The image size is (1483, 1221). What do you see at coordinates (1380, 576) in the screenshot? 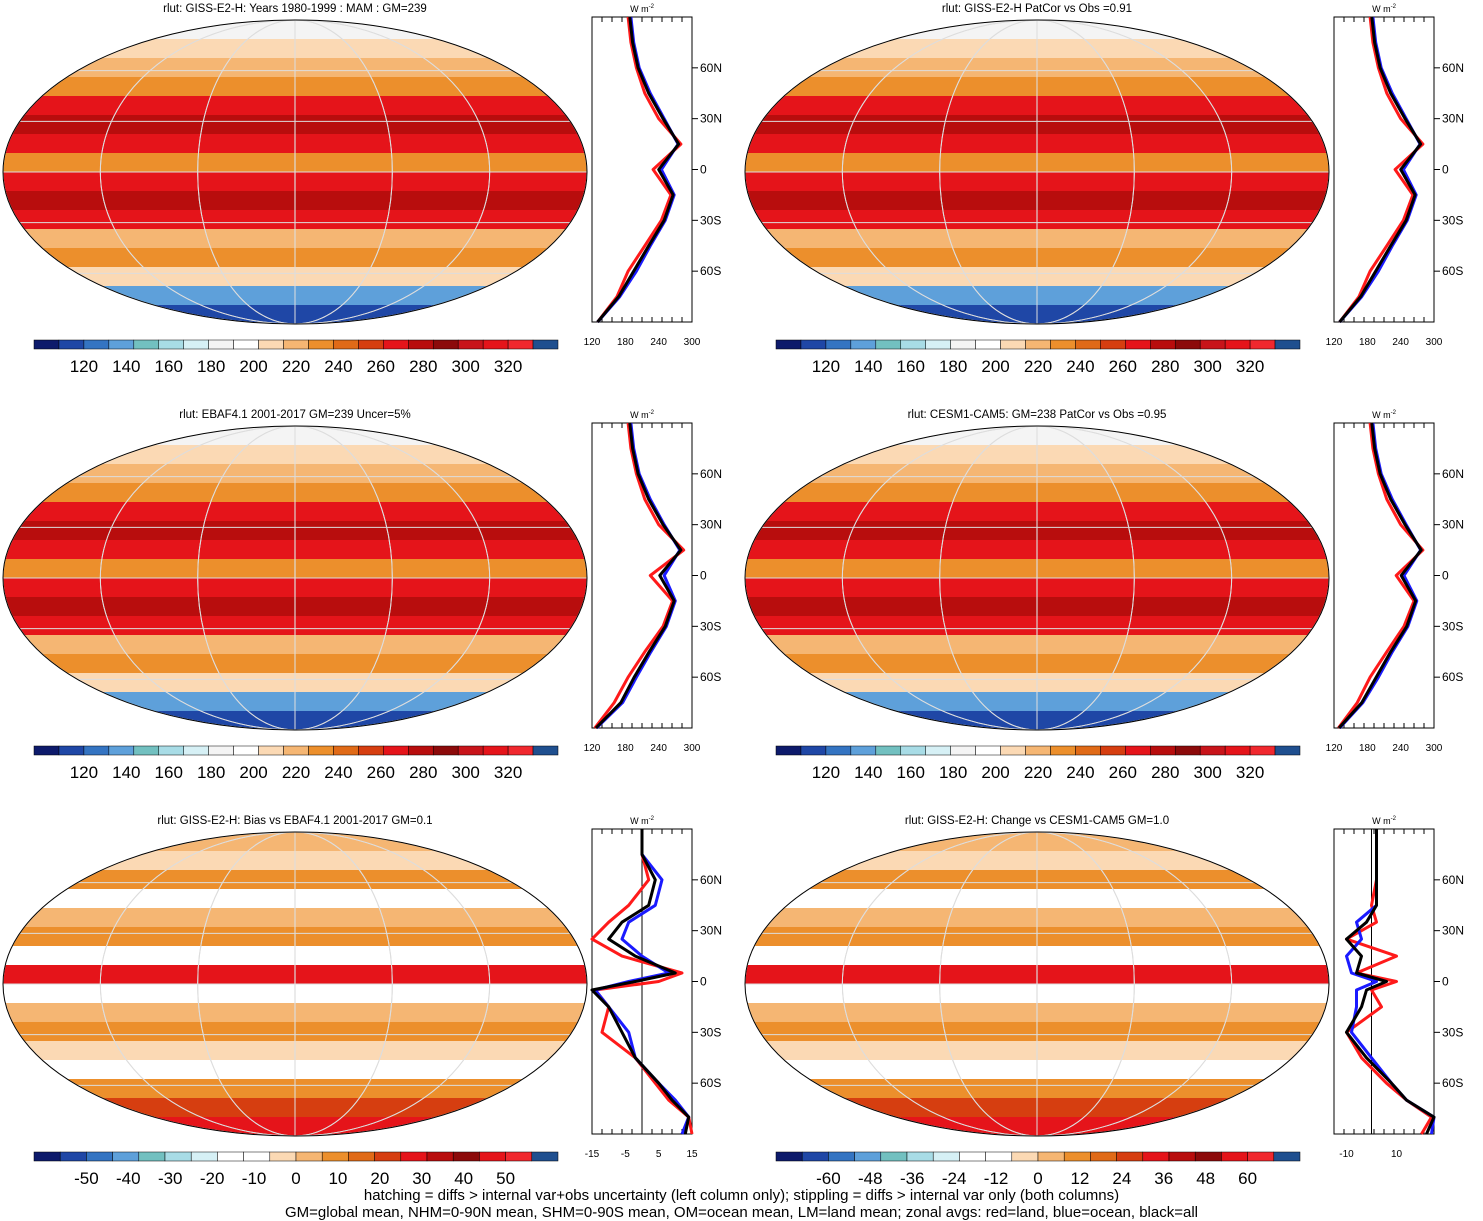
I see `zonal-series-all` at bounding box center [1380, 576].